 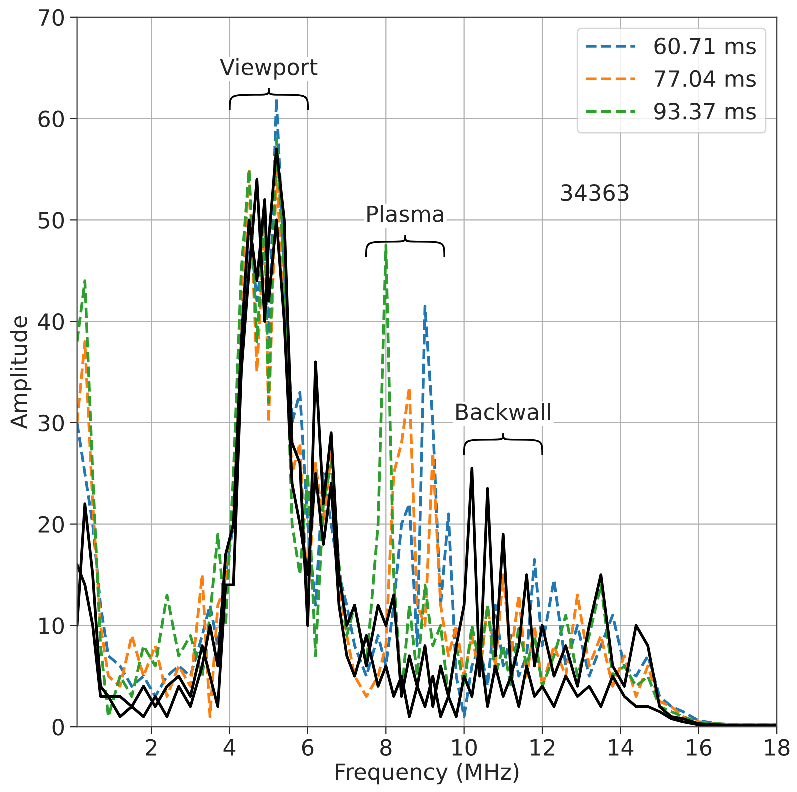 What do you see at coordinates (51, 119) in the screenshot?
I see `y-tick-label: 60` at bounding box center [51, 119].